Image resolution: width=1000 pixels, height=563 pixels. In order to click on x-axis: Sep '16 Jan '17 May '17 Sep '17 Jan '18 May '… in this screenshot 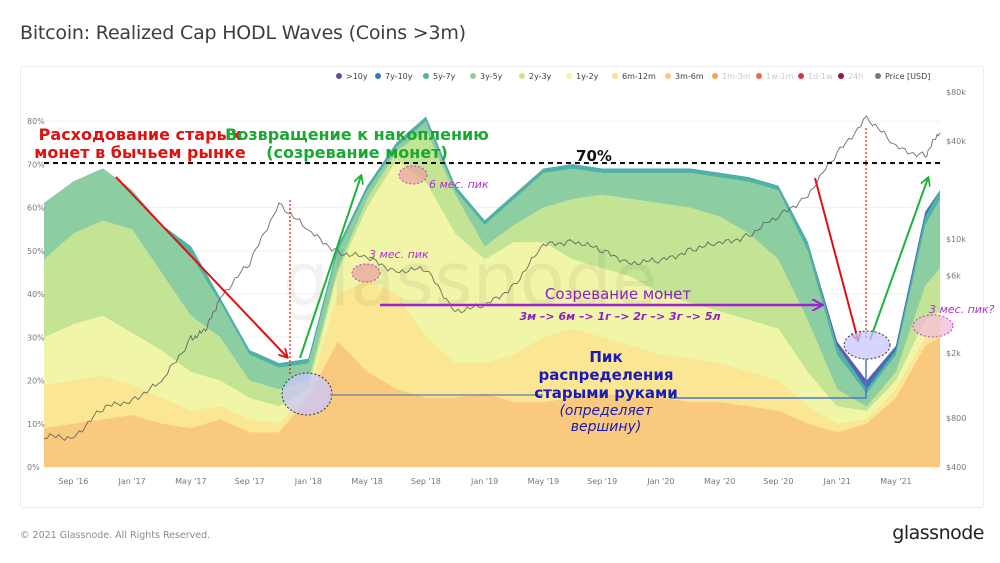, I will do `click(484, 481)`.